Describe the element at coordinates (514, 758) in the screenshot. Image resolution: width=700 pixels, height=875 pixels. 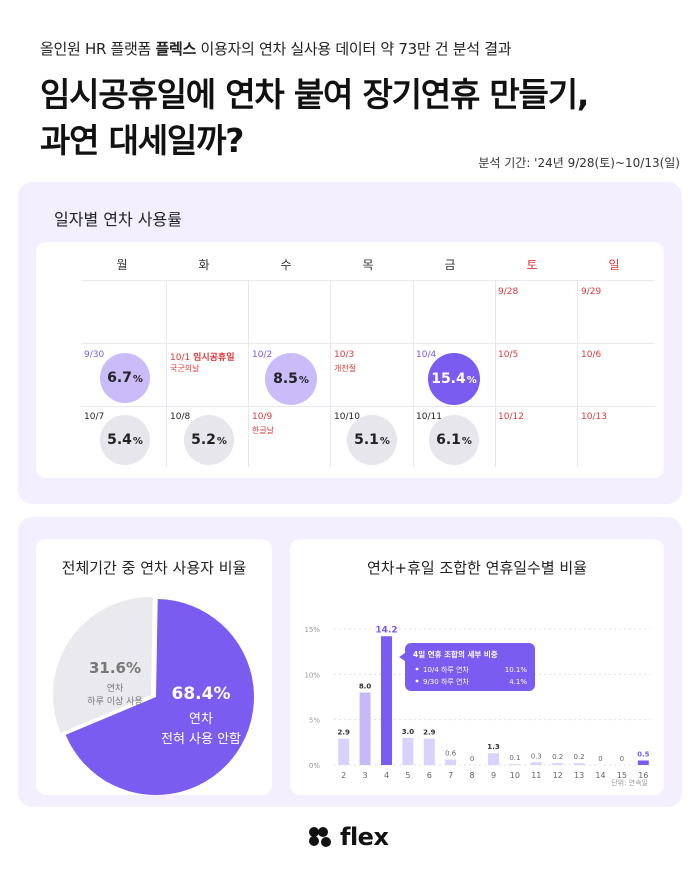
I see `bar-value-label: 0.1` at that location.